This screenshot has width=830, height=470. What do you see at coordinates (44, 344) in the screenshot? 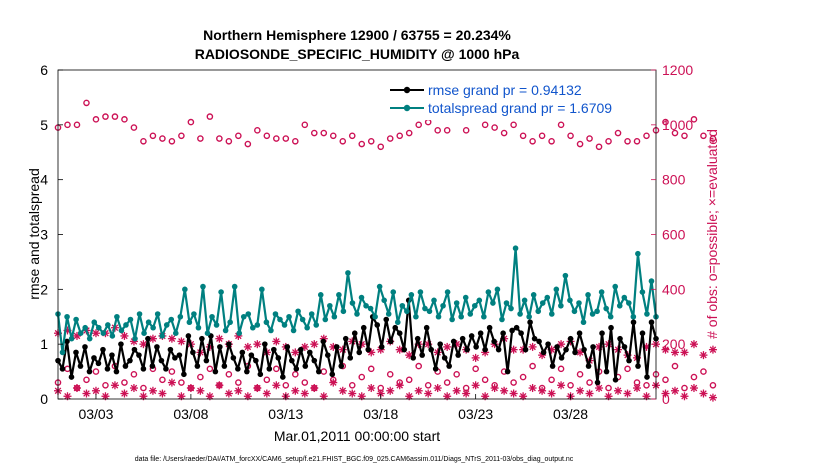
I see `y-tick-label-left: 1` at bounding box center [44, 344].